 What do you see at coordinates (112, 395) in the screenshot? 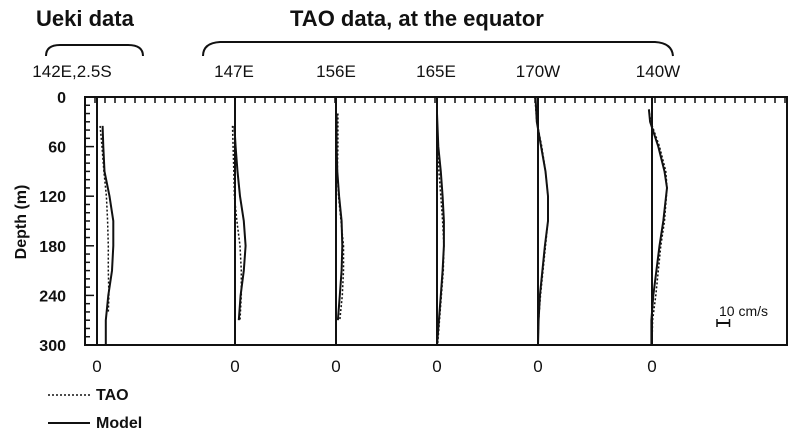
I see `legend-tao-label: TAO` at bounding box center [112, 395].